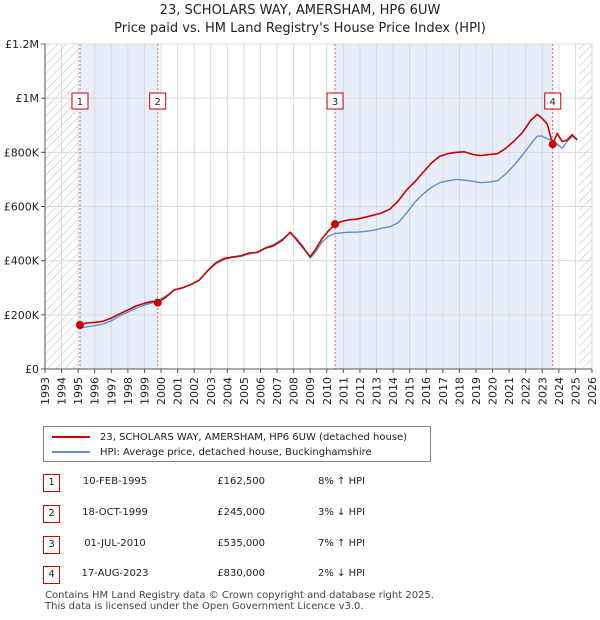 The image size is (600, 620). What do you see at coordinates (115, 573) in the screenshot?
I see `sale-date: 17-AUG-2023` at bounding box center [115, 573].